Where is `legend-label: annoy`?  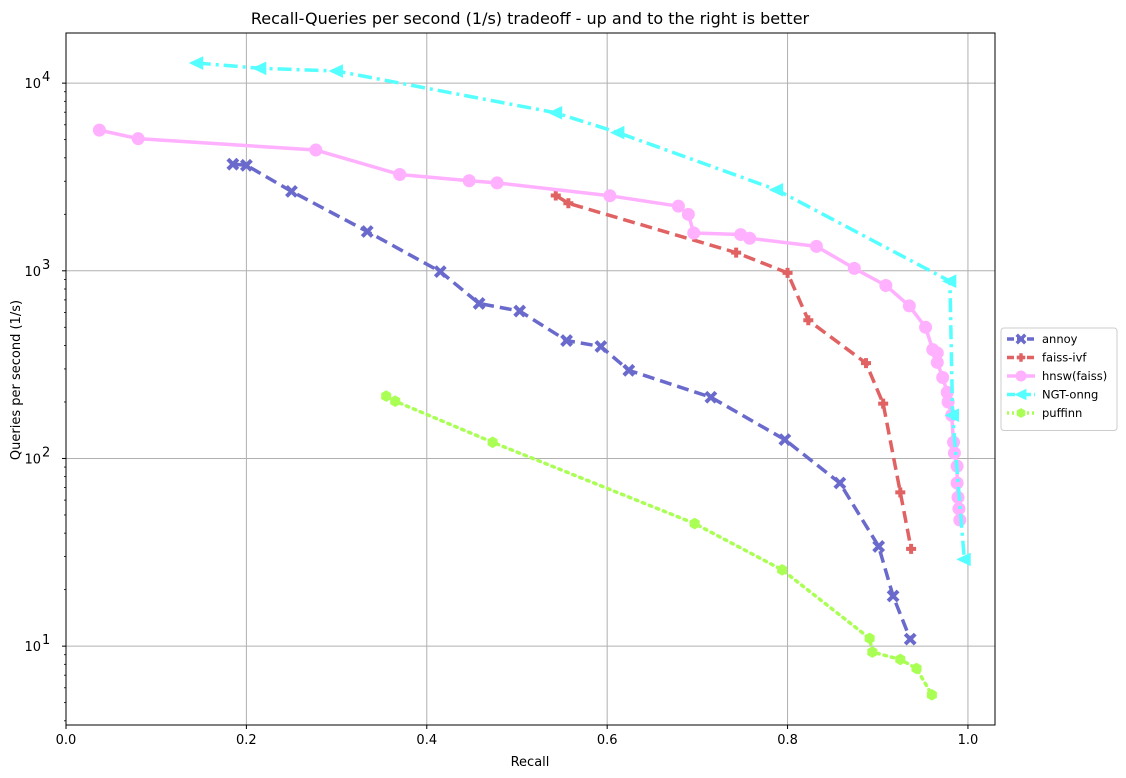 legend-label: annoy is located at coordinates (1060, 339).